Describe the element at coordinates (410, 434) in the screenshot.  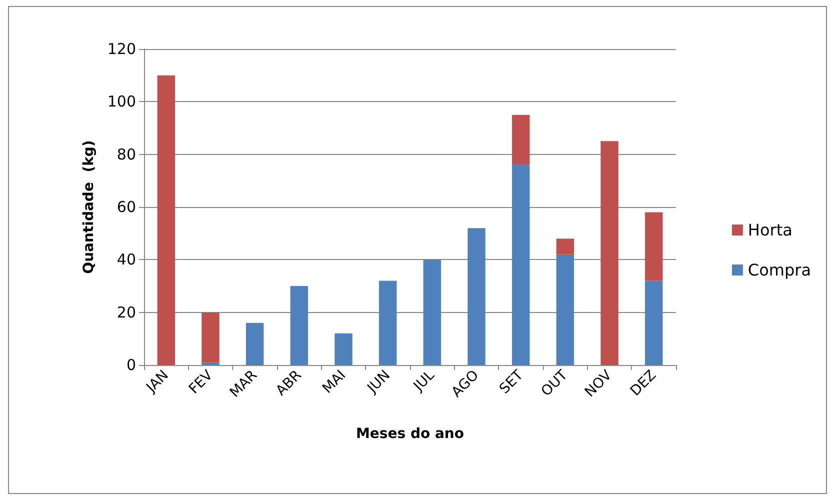
I see `x-axis-title: Meses do ano` at that location.